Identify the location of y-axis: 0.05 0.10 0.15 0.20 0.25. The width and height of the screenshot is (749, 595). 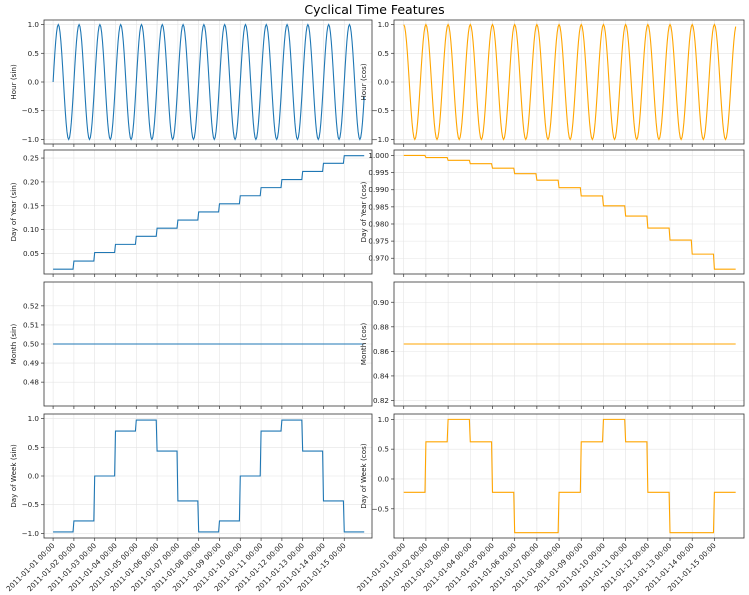
(197, 206).